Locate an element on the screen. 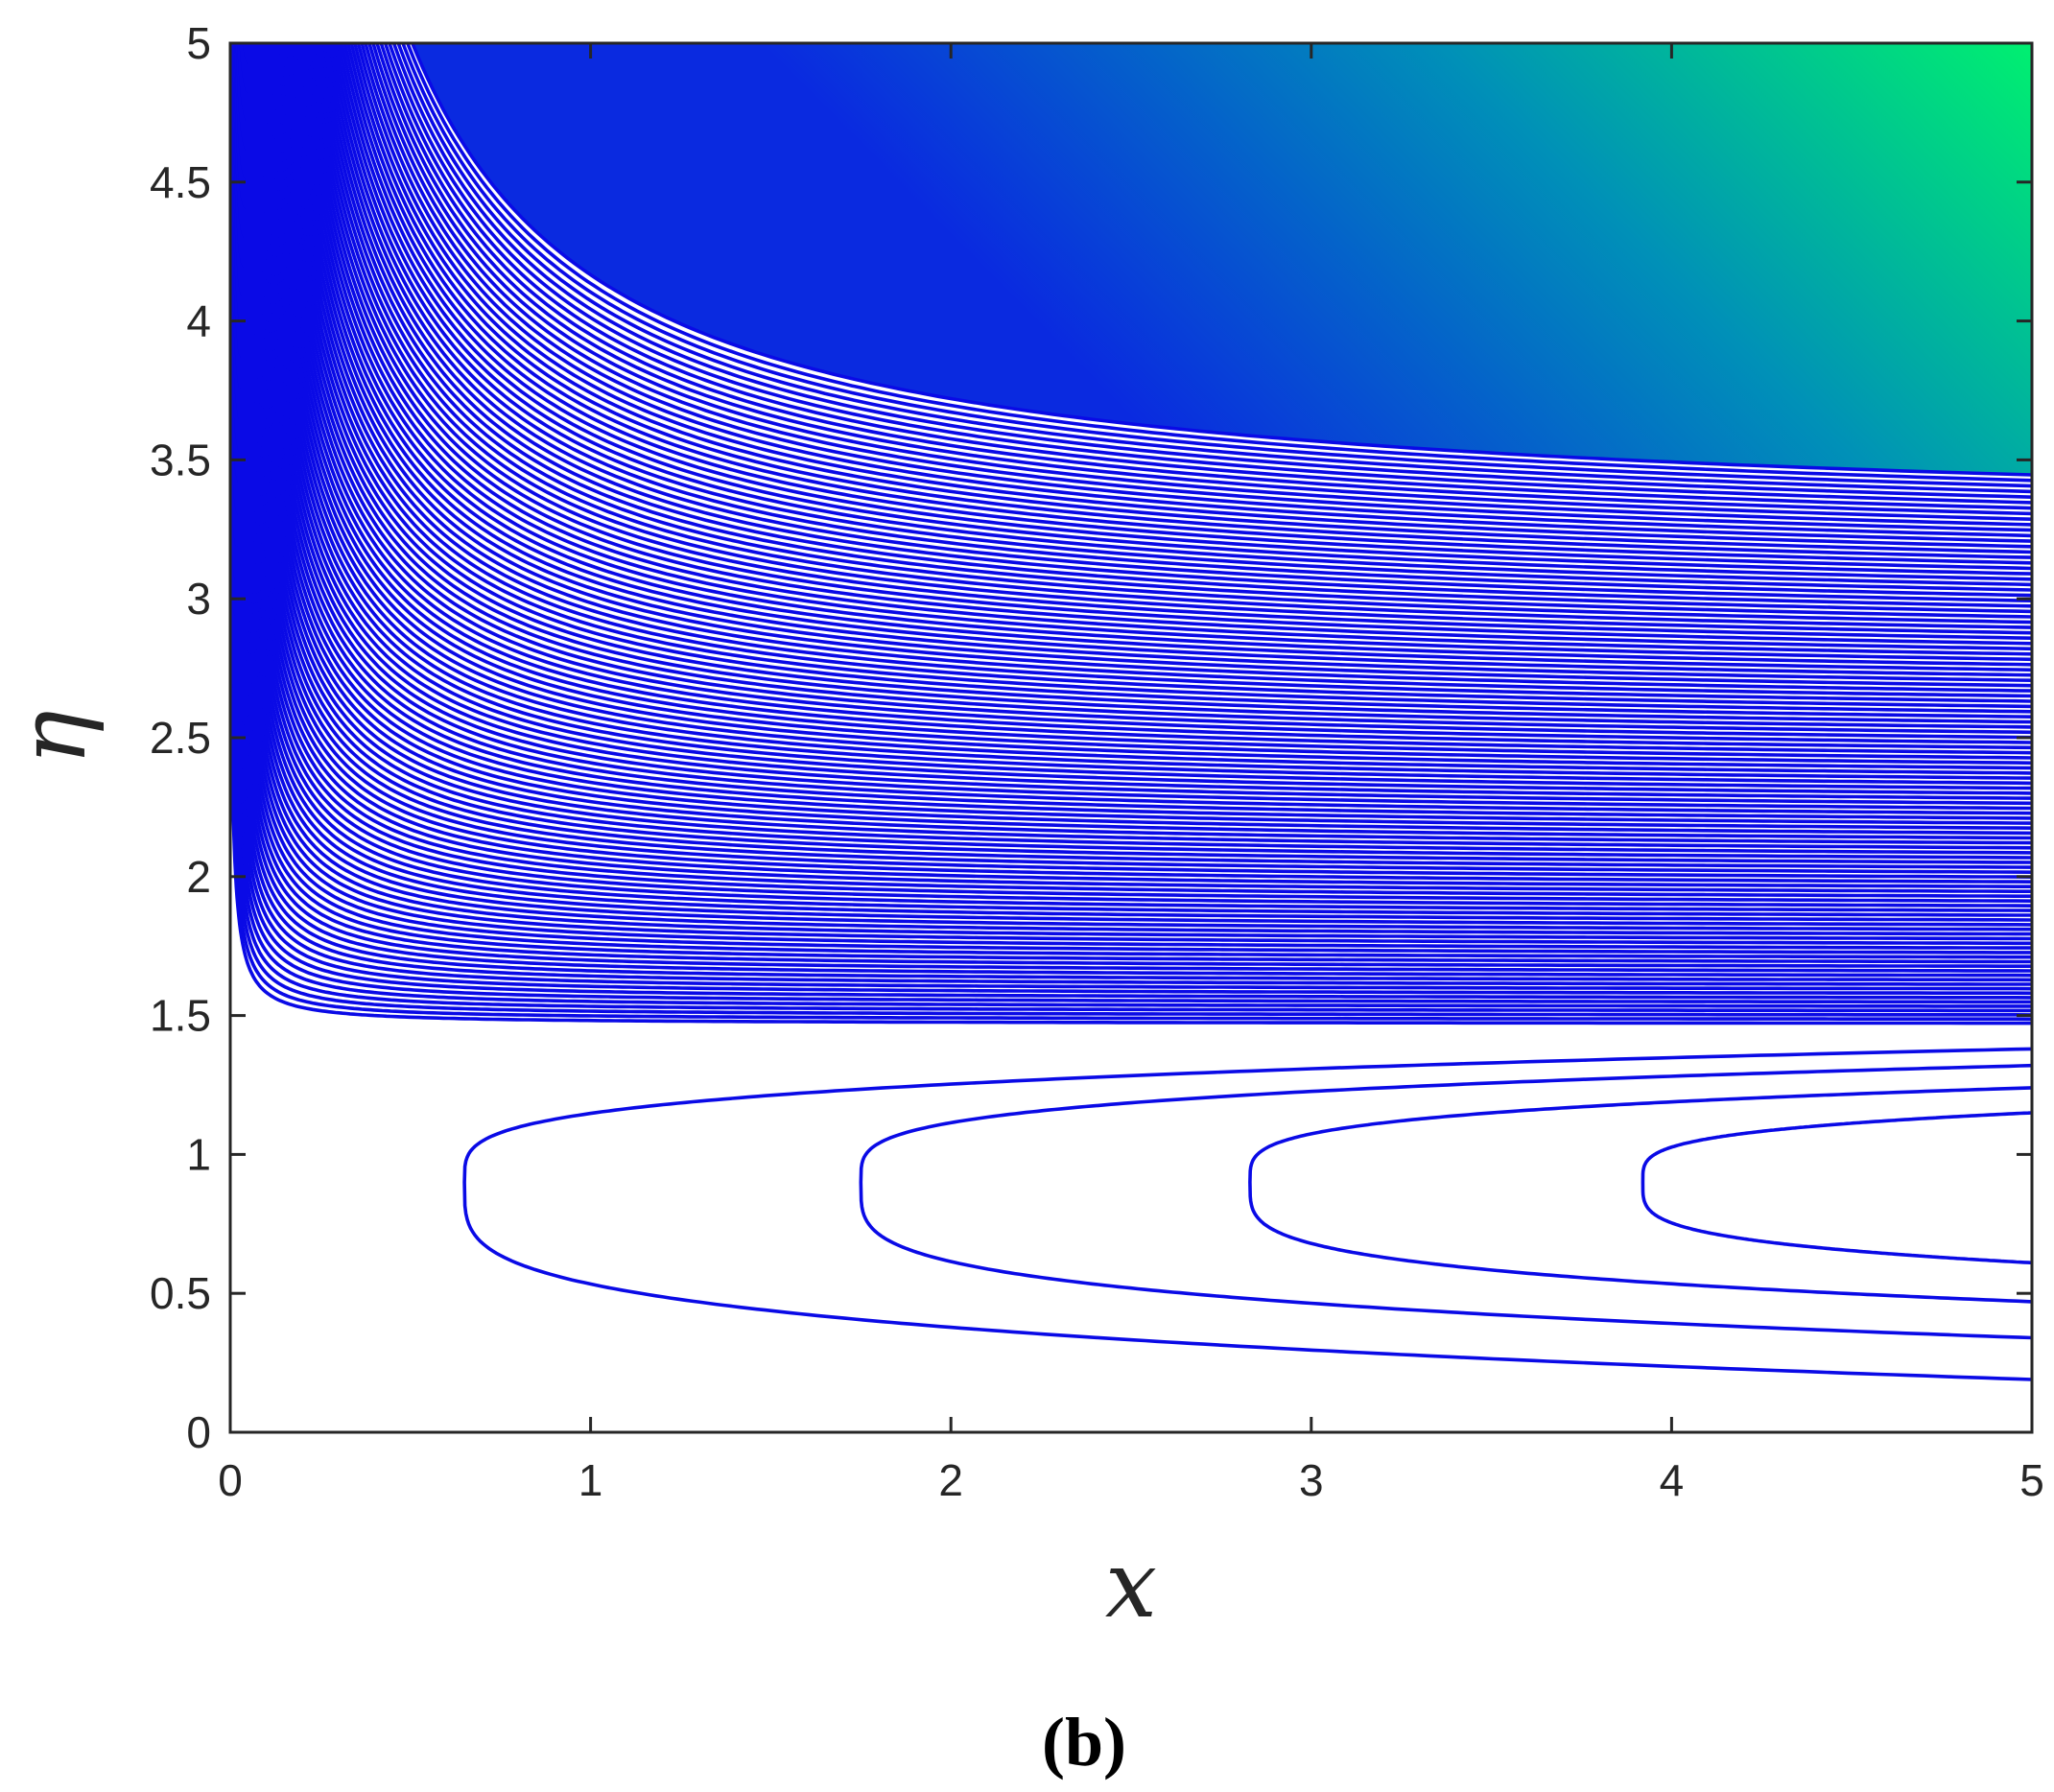 This screenshot has width=2054, height=1792. y-tick-label: 4.5 is located at coordinates (180, 182).